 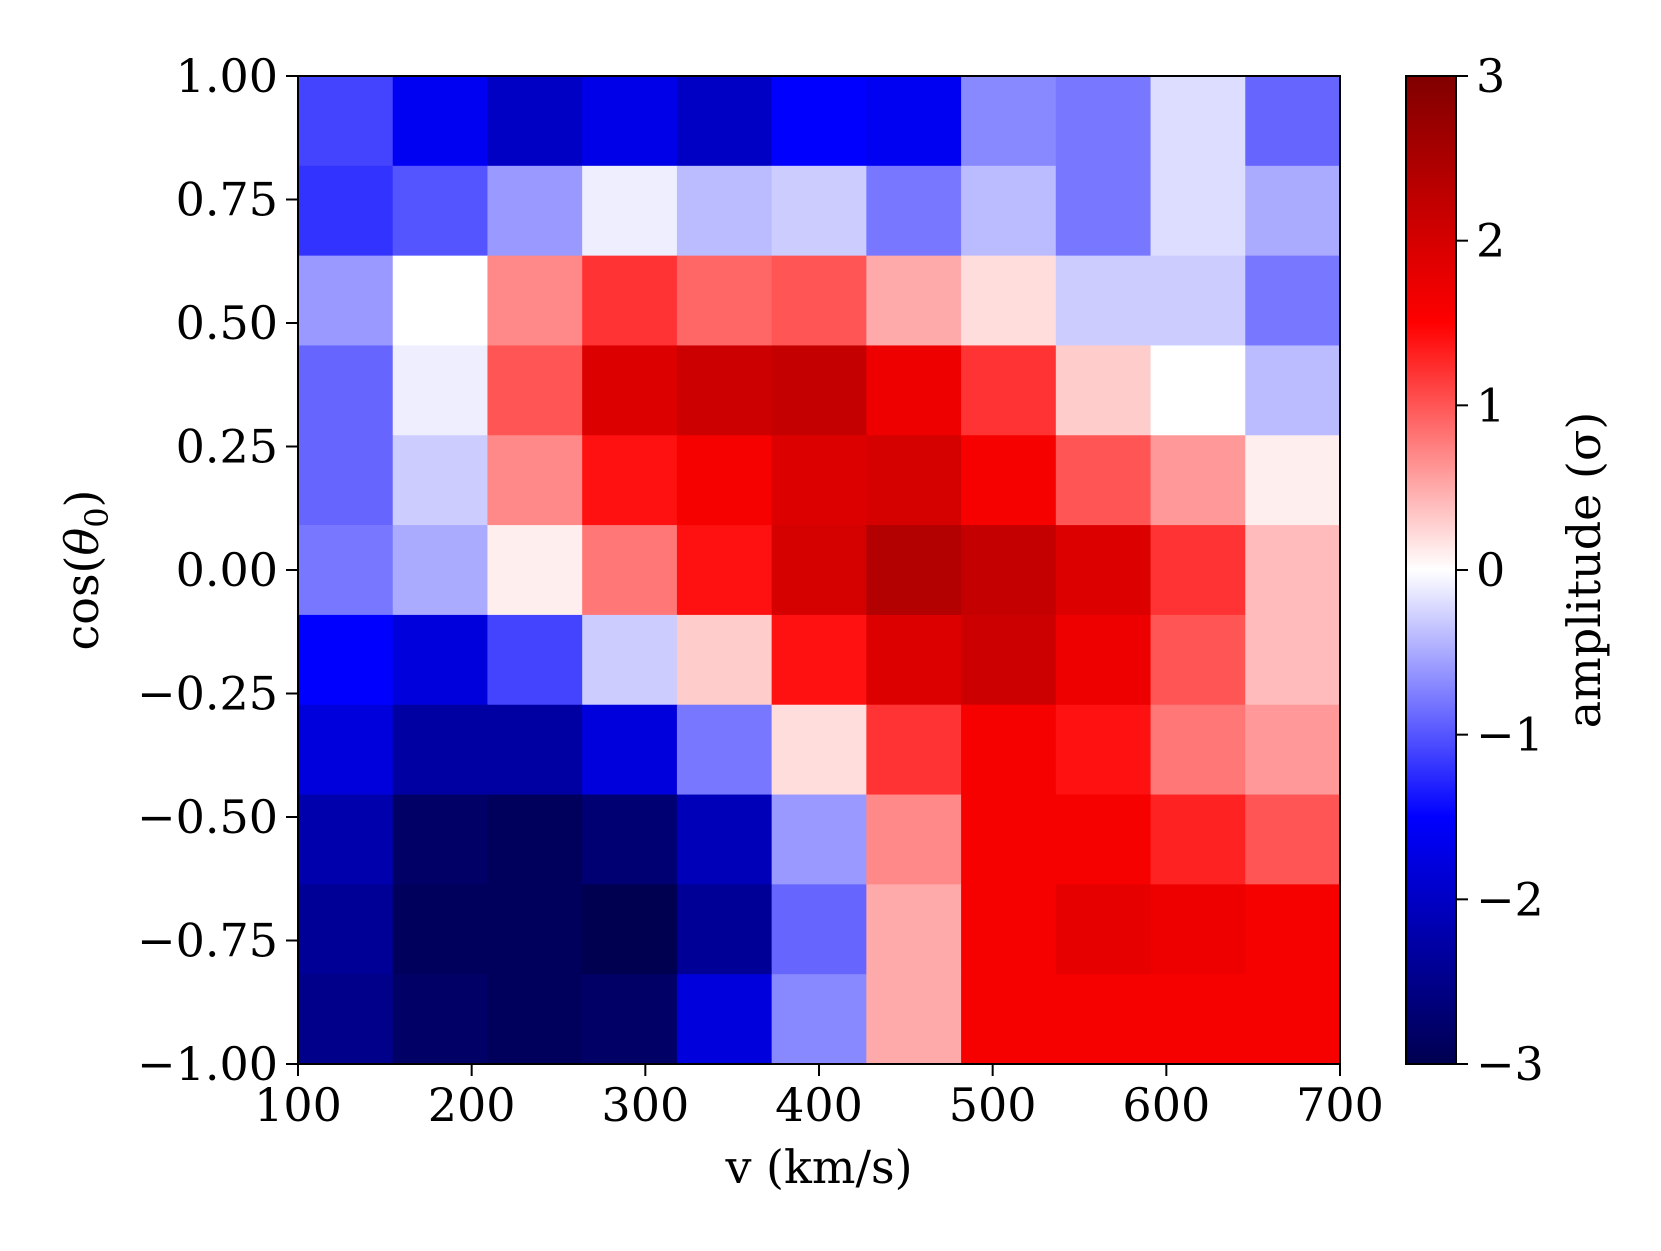 What do you see at coordinates (82, 498) in the screenshot?
I see `y-axis-label-suffix: )` at bounding box center [82, 498].